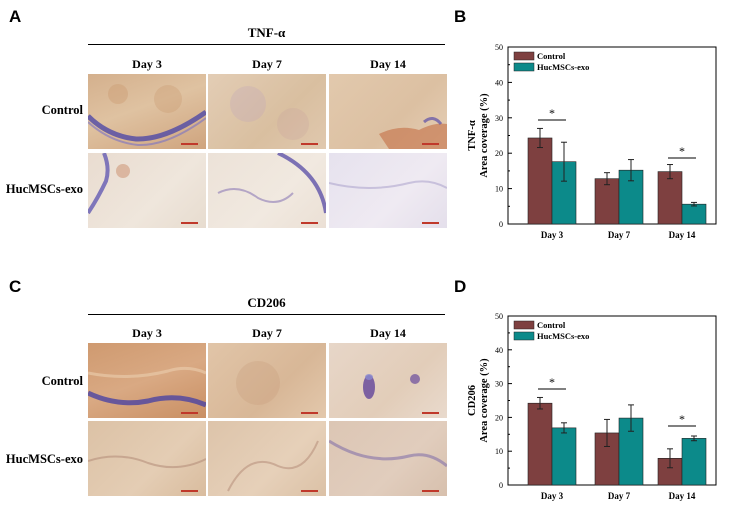 This screenshot has width=734, height=509. I want to click on micrograph-tnf-control-day7, so click(267, 111).